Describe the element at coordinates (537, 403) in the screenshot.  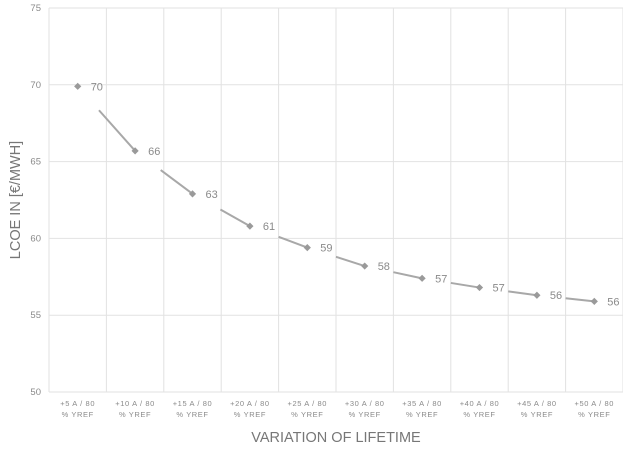
I see `x-tick-label-line: +45 A / 80` at that location.